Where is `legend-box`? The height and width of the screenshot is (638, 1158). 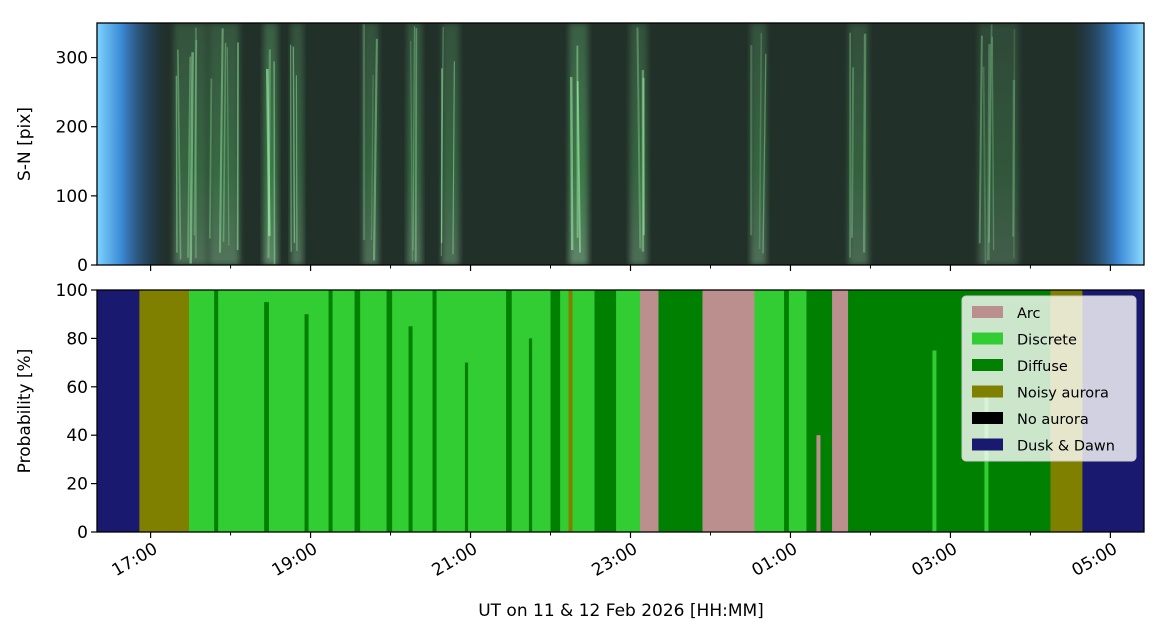
legend-box is located at coordinates (1049, 378).